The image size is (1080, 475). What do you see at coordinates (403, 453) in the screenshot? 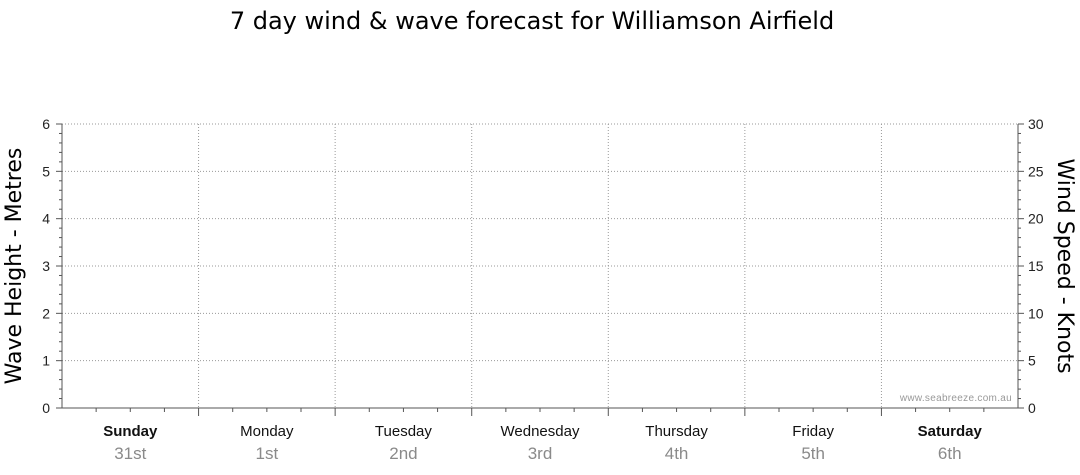
I see `day-date-label: 2nd` at bounding box center [403, 453].